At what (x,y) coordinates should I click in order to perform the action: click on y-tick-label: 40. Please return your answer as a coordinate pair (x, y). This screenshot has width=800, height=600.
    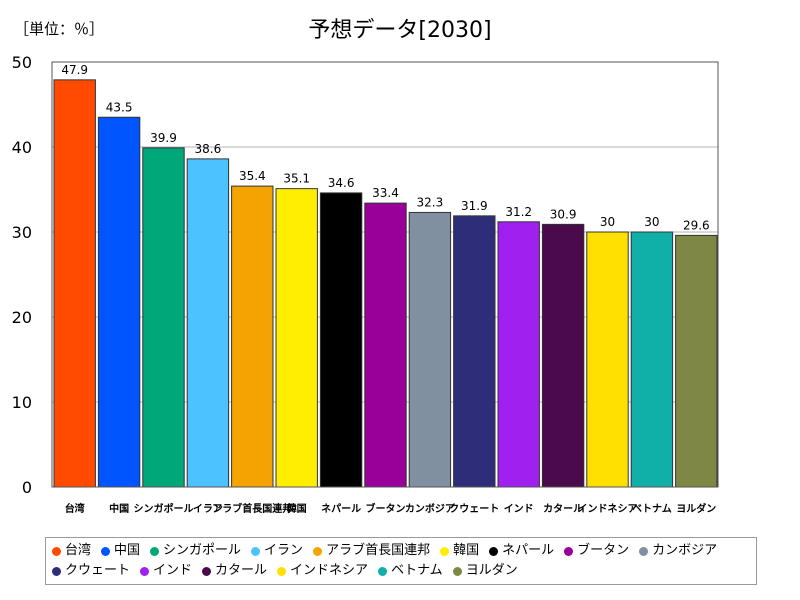
    Looking at the image, I should click on (22, 147).